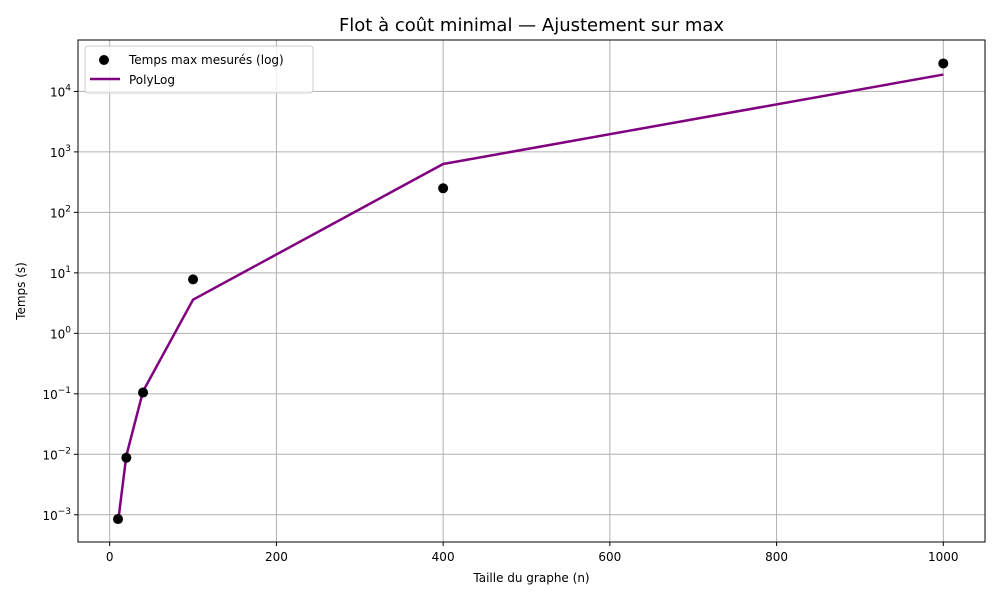  I want to click on x-tick-label: 600, so click(609, 557).